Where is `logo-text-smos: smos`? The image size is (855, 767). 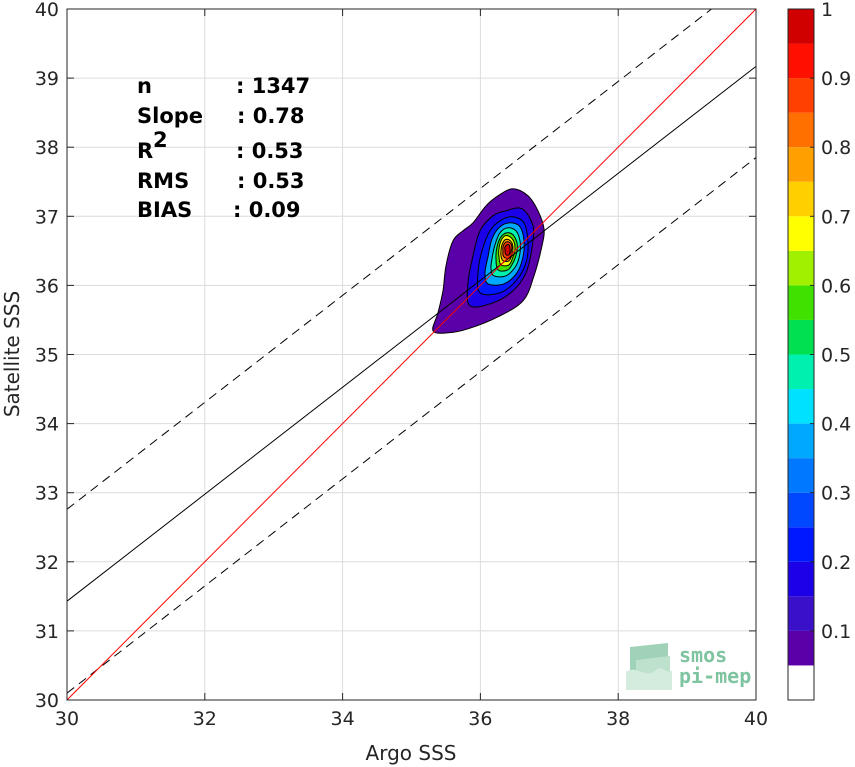 logo-text-smos: smos is located at coordinates (703, 655).